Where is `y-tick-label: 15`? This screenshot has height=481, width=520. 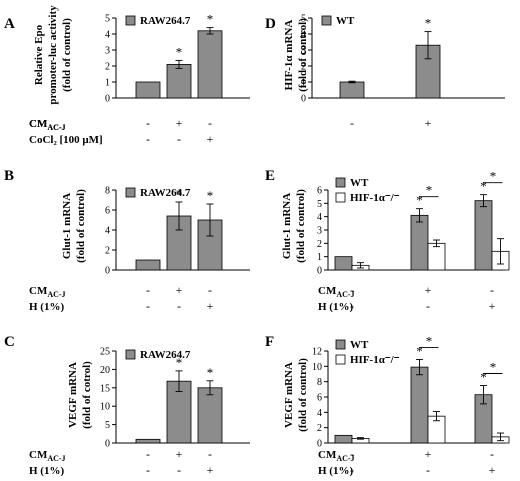
y-tick-label: 15 is located at coordinates (105, 388).